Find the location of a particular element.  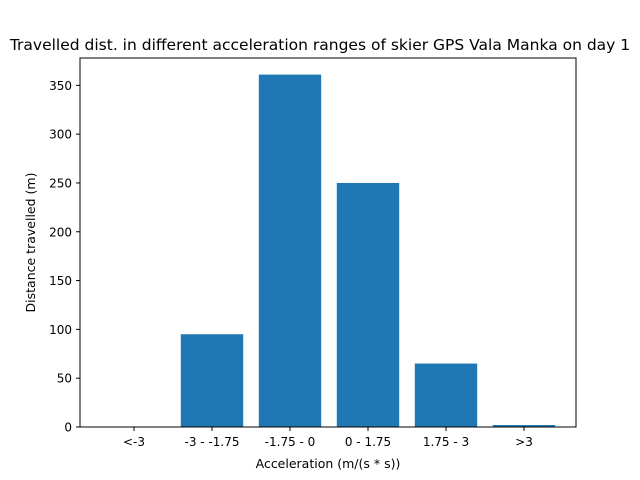

x-tick-label: 1.75 - 3 is located at coordinates (446, 442).